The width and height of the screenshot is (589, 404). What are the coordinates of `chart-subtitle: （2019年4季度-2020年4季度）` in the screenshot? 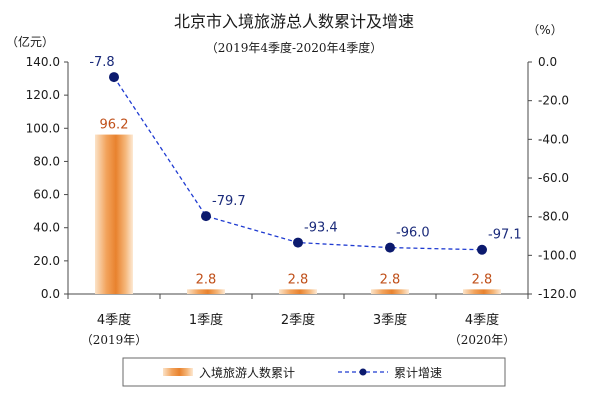 It's located at (294, 47).